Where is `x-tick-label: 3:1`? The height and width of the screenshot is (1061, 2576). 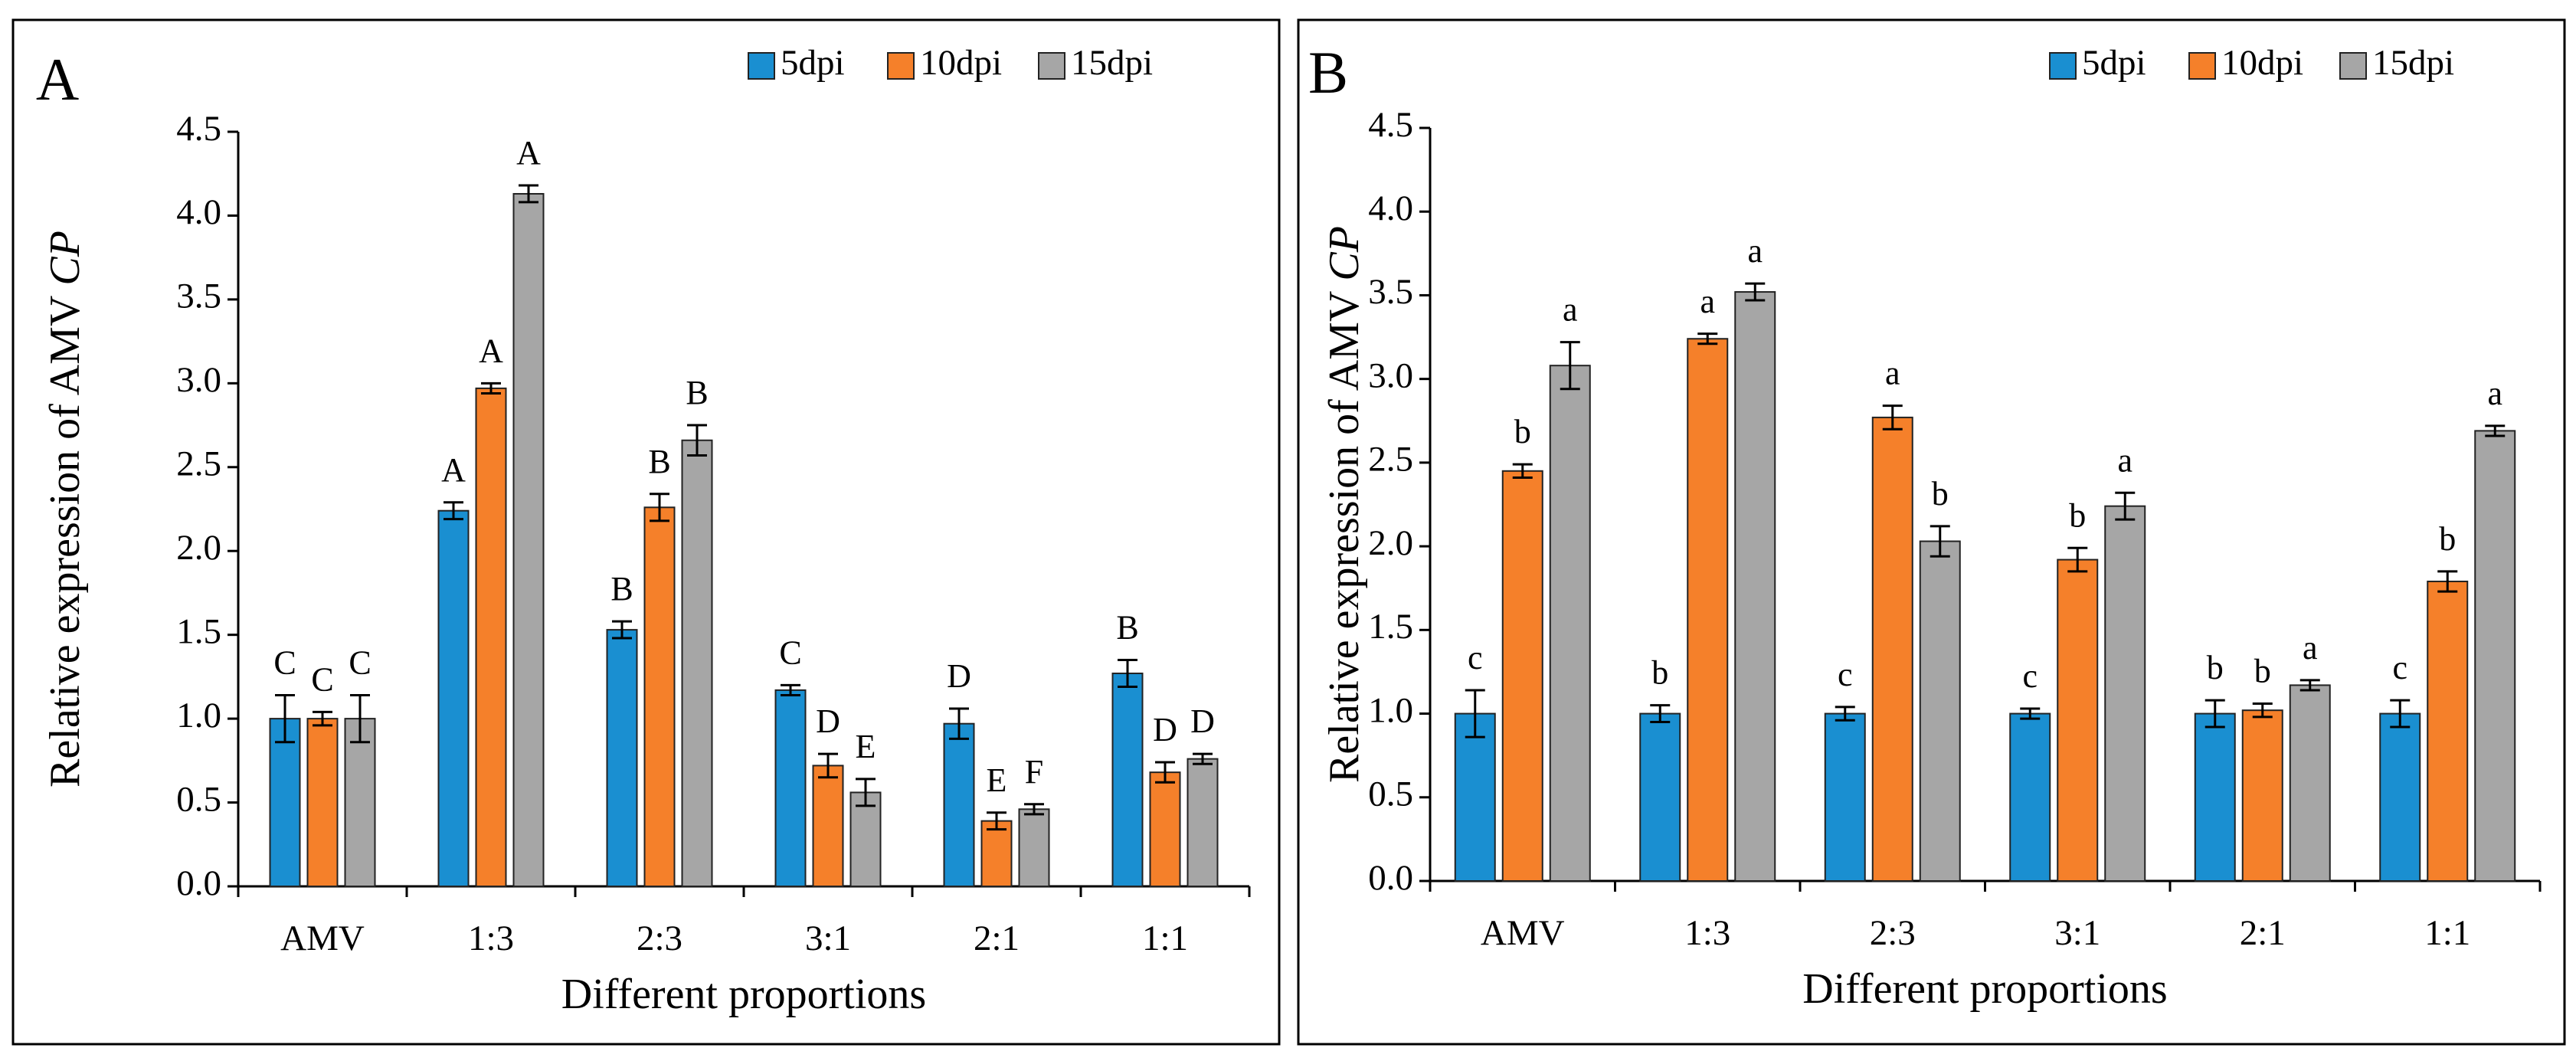 x-tick-label: 3:1 is located at coordinates (2077, 933).